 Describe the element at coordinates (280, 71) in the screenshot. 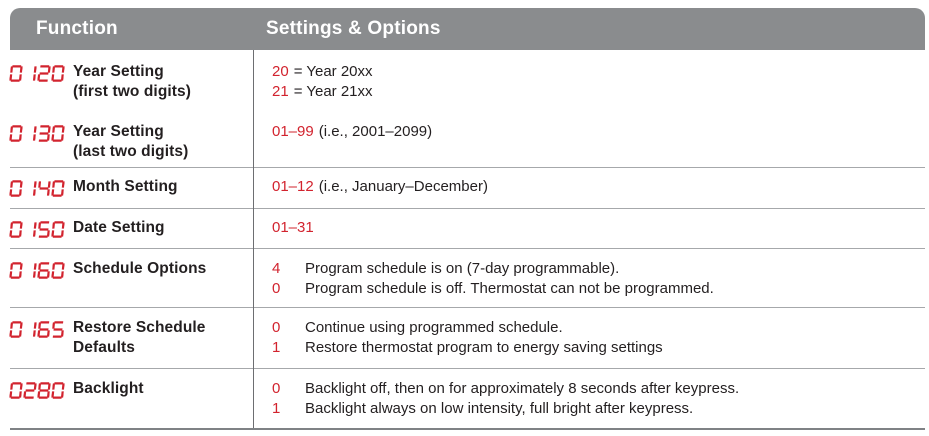

I see `option-value: 20` at that location.